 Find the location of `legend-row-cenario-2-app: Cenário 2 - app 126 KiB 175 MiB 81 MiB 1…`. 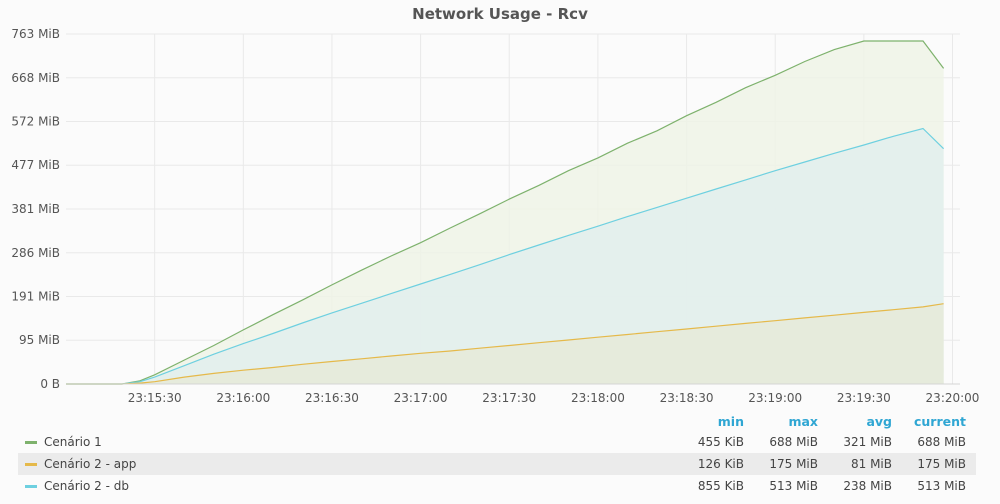

legend-row-cenario-2-app: Cenário 2 - app 126 KiB 175 MiB 81 MiB 1… is located at coordinates (497, 464).